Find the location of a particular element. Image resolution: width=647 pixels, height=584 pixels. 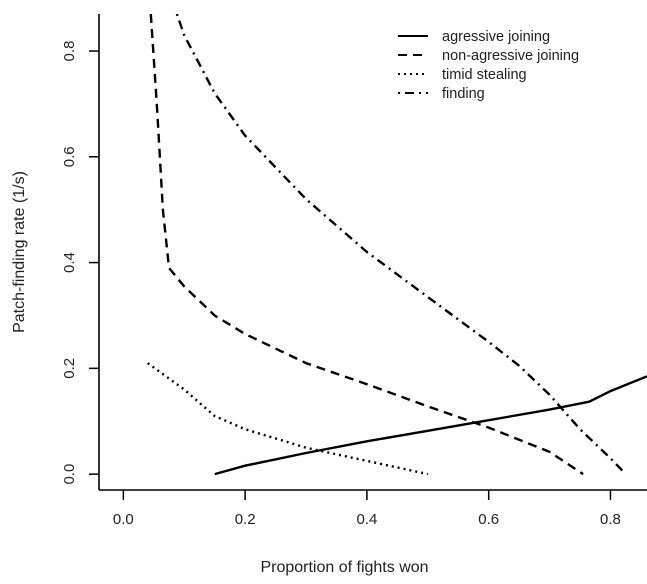

y-tick-label: 0.2 is located at coordinates (69, 368).